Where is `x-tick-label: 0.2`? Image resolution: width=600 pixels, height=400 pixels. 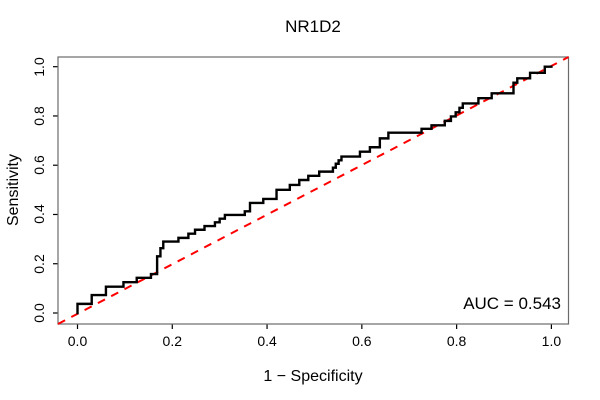
x-tick-label: 0.2 is located at coordinates (172, 341).